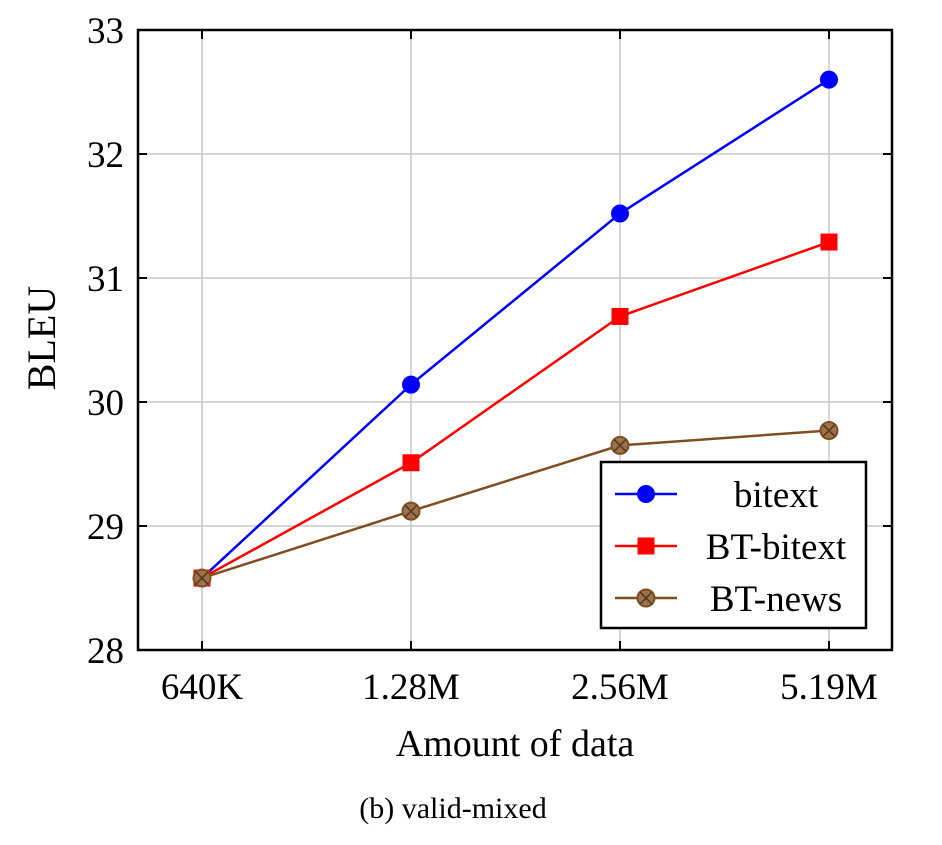 This screenshot has height=845, width=942. What do you see at coordinates (776, 547) in the screenshot?
I see `legend-label-bt-bitext: BT-bitext` at bounding box center [776, 547].